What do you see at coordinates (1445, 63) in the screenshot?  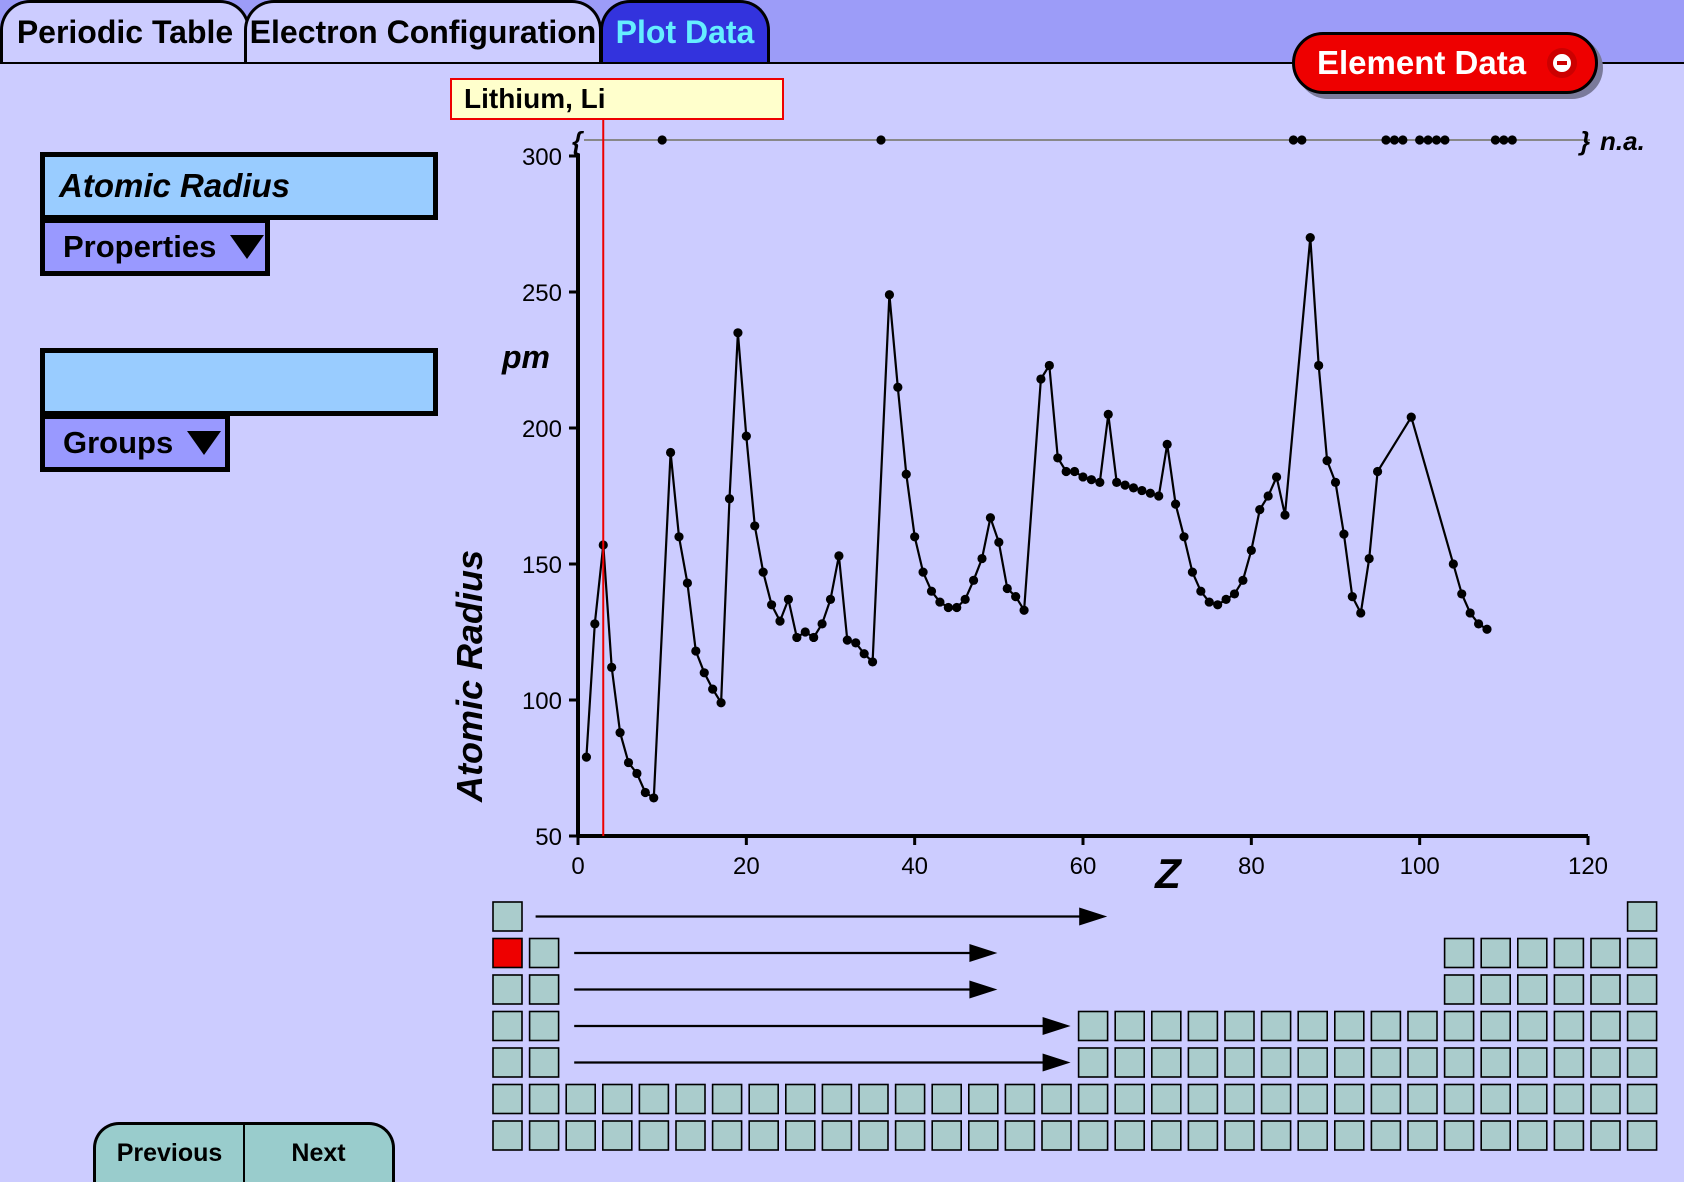 I see `element-data-button: Element Data` at bounding box center [1445, 63].